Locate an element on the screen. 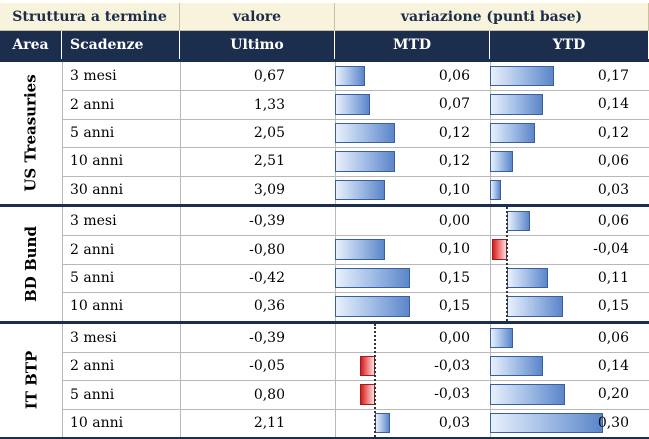  mtd-value: 0,06 is located at coordinates (454, 76).